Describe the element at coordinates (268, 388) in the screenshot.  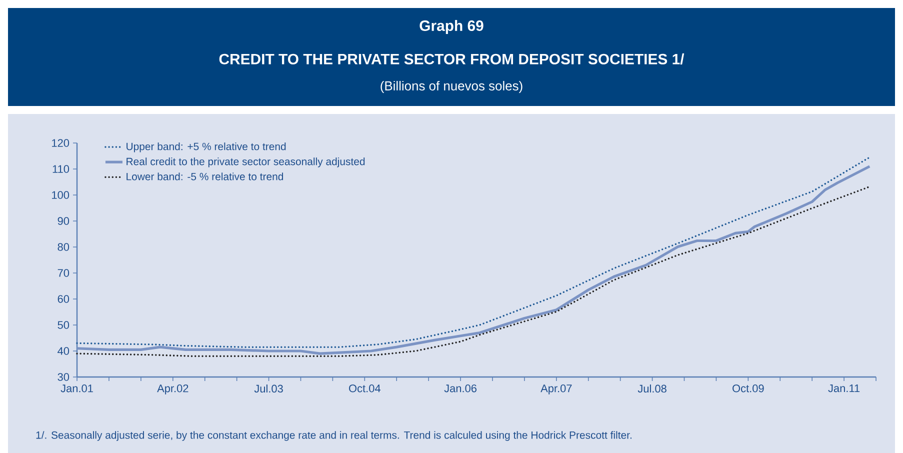
I see `x-tick-label: Jul.03` at that location.